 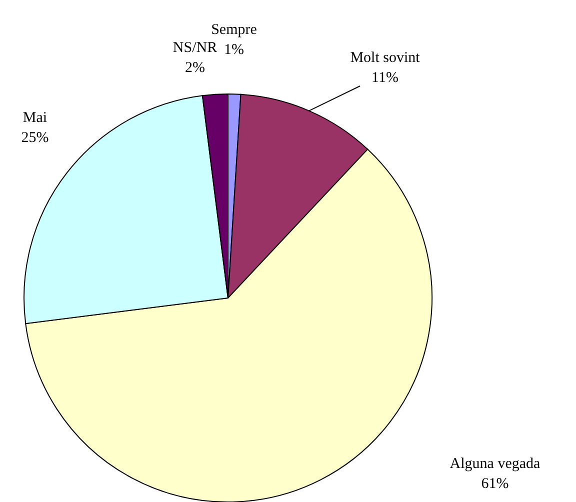 I want to click on slice-label: Molt sovint, so click(x=385, y=58).